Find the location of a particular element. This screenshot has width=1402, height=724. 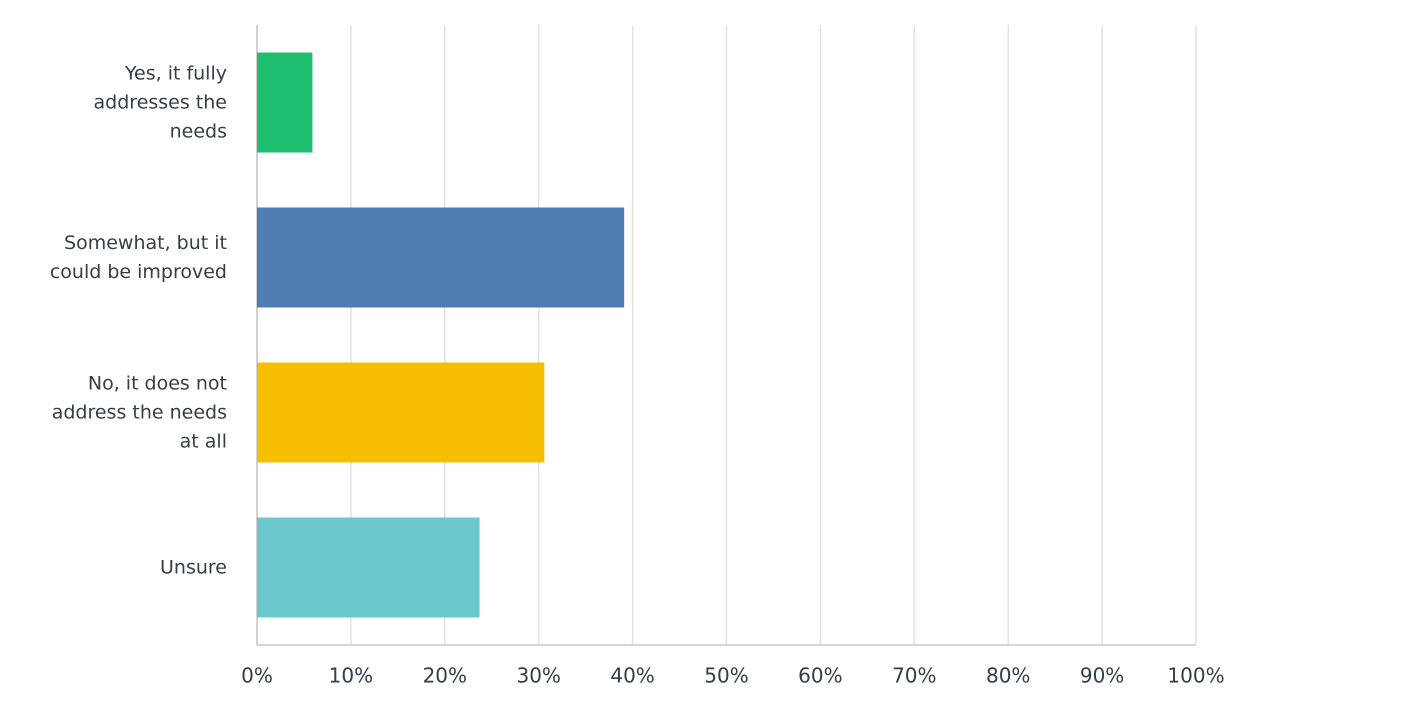

x-tick-label: 0% is located at coordinates (257, 676).